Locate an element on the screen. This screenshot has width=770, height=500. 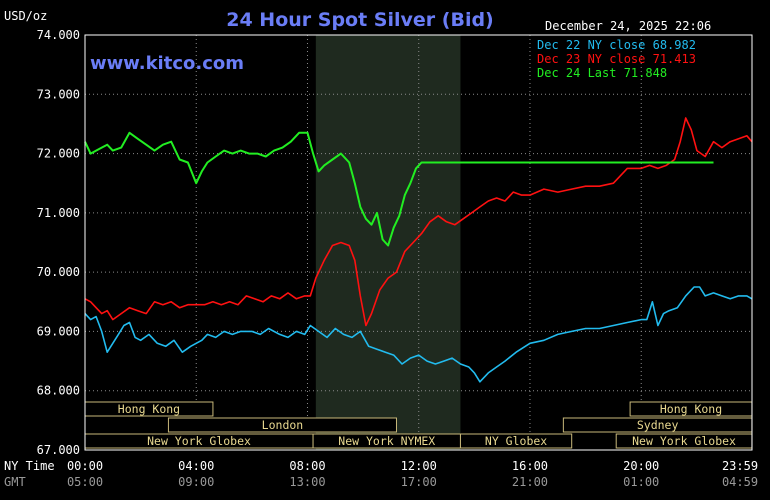
x-tick-label-gmt: 01:00 is located at coordinates (641, 482).